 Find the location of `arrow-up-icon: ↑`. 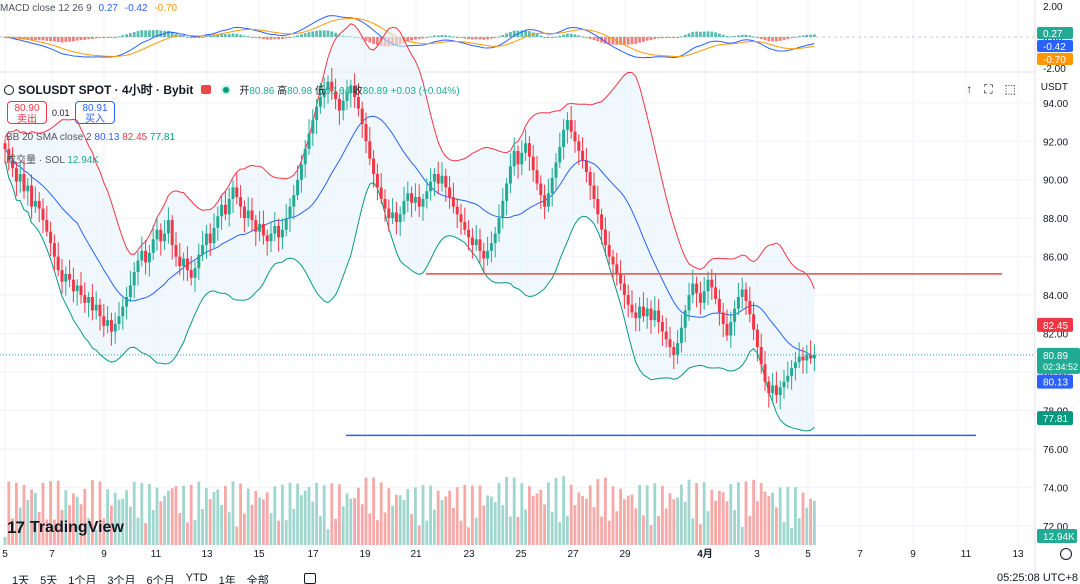

arrow-up-icon: ↑ is located at coordinates (969, 89).